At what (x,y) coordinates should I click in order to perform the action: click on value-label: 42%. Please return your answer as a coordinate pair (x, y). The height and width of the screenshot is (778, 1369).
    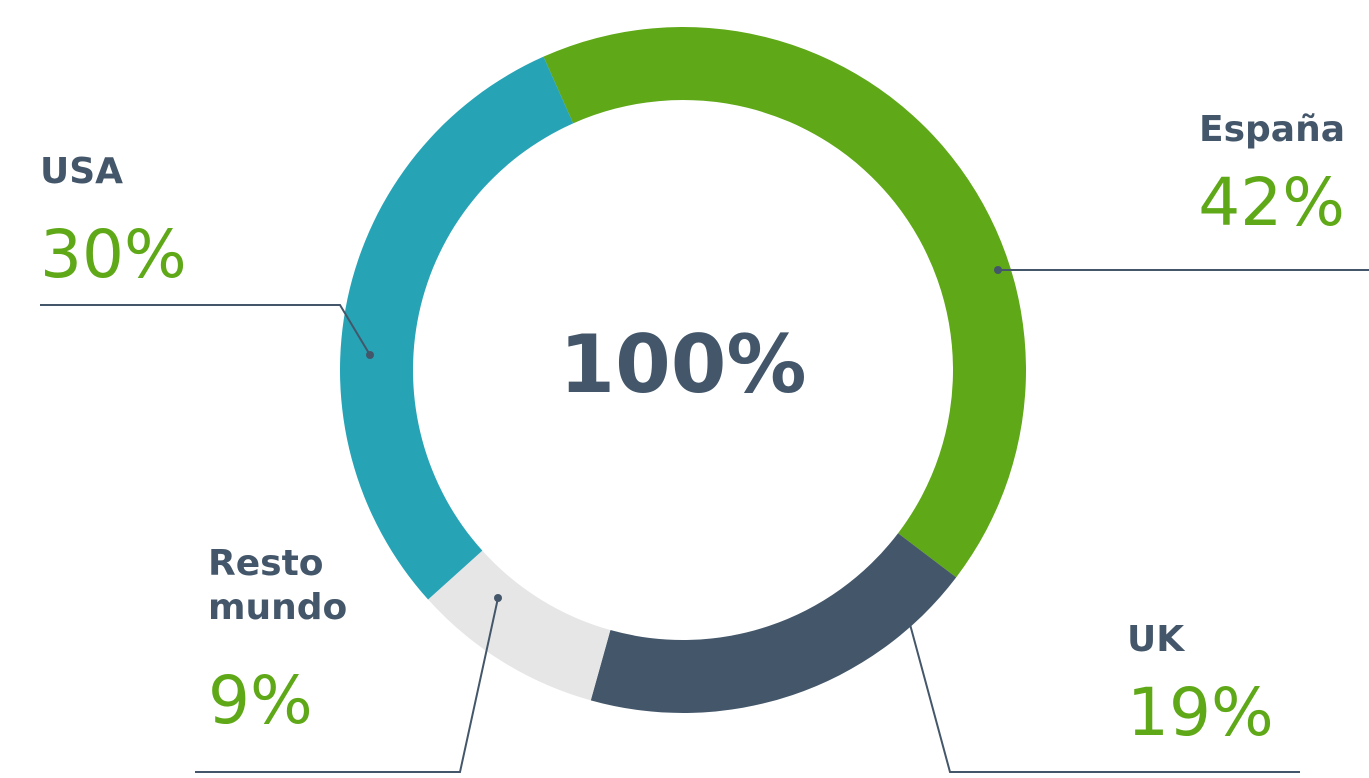
    Looking at the image, I should click on (1271, 202).